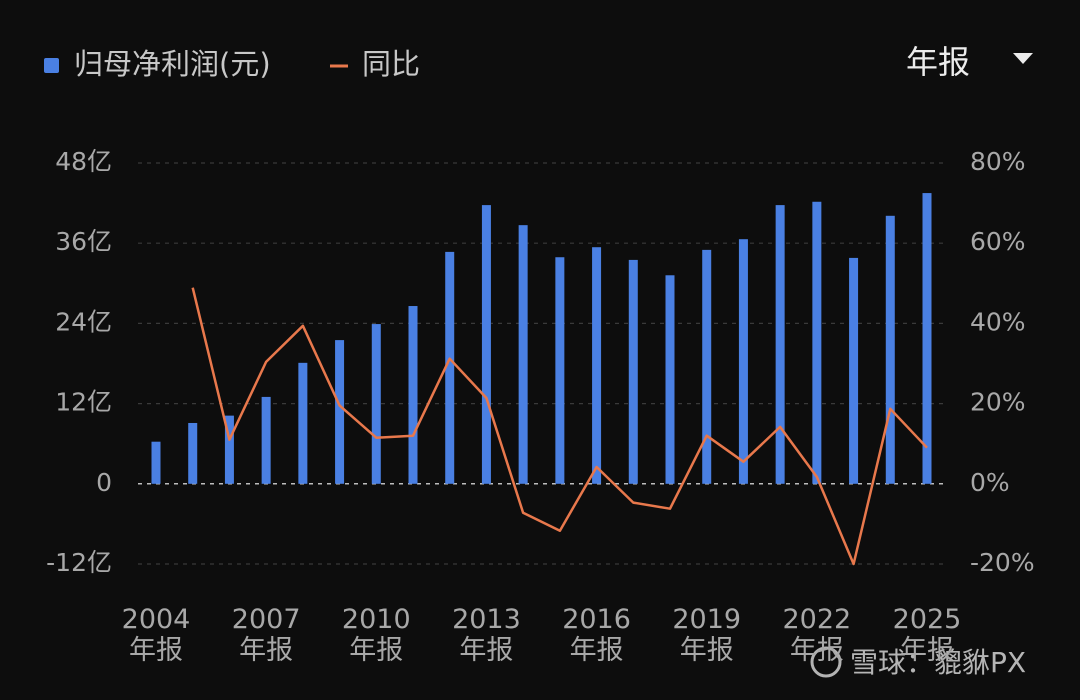 The width and height of the screenshot is (1080, 700). What do you see at coordinates (998, 161) in the screenshot?
I see `y2-tick-label: 80%` at bounding box center [998, 161].